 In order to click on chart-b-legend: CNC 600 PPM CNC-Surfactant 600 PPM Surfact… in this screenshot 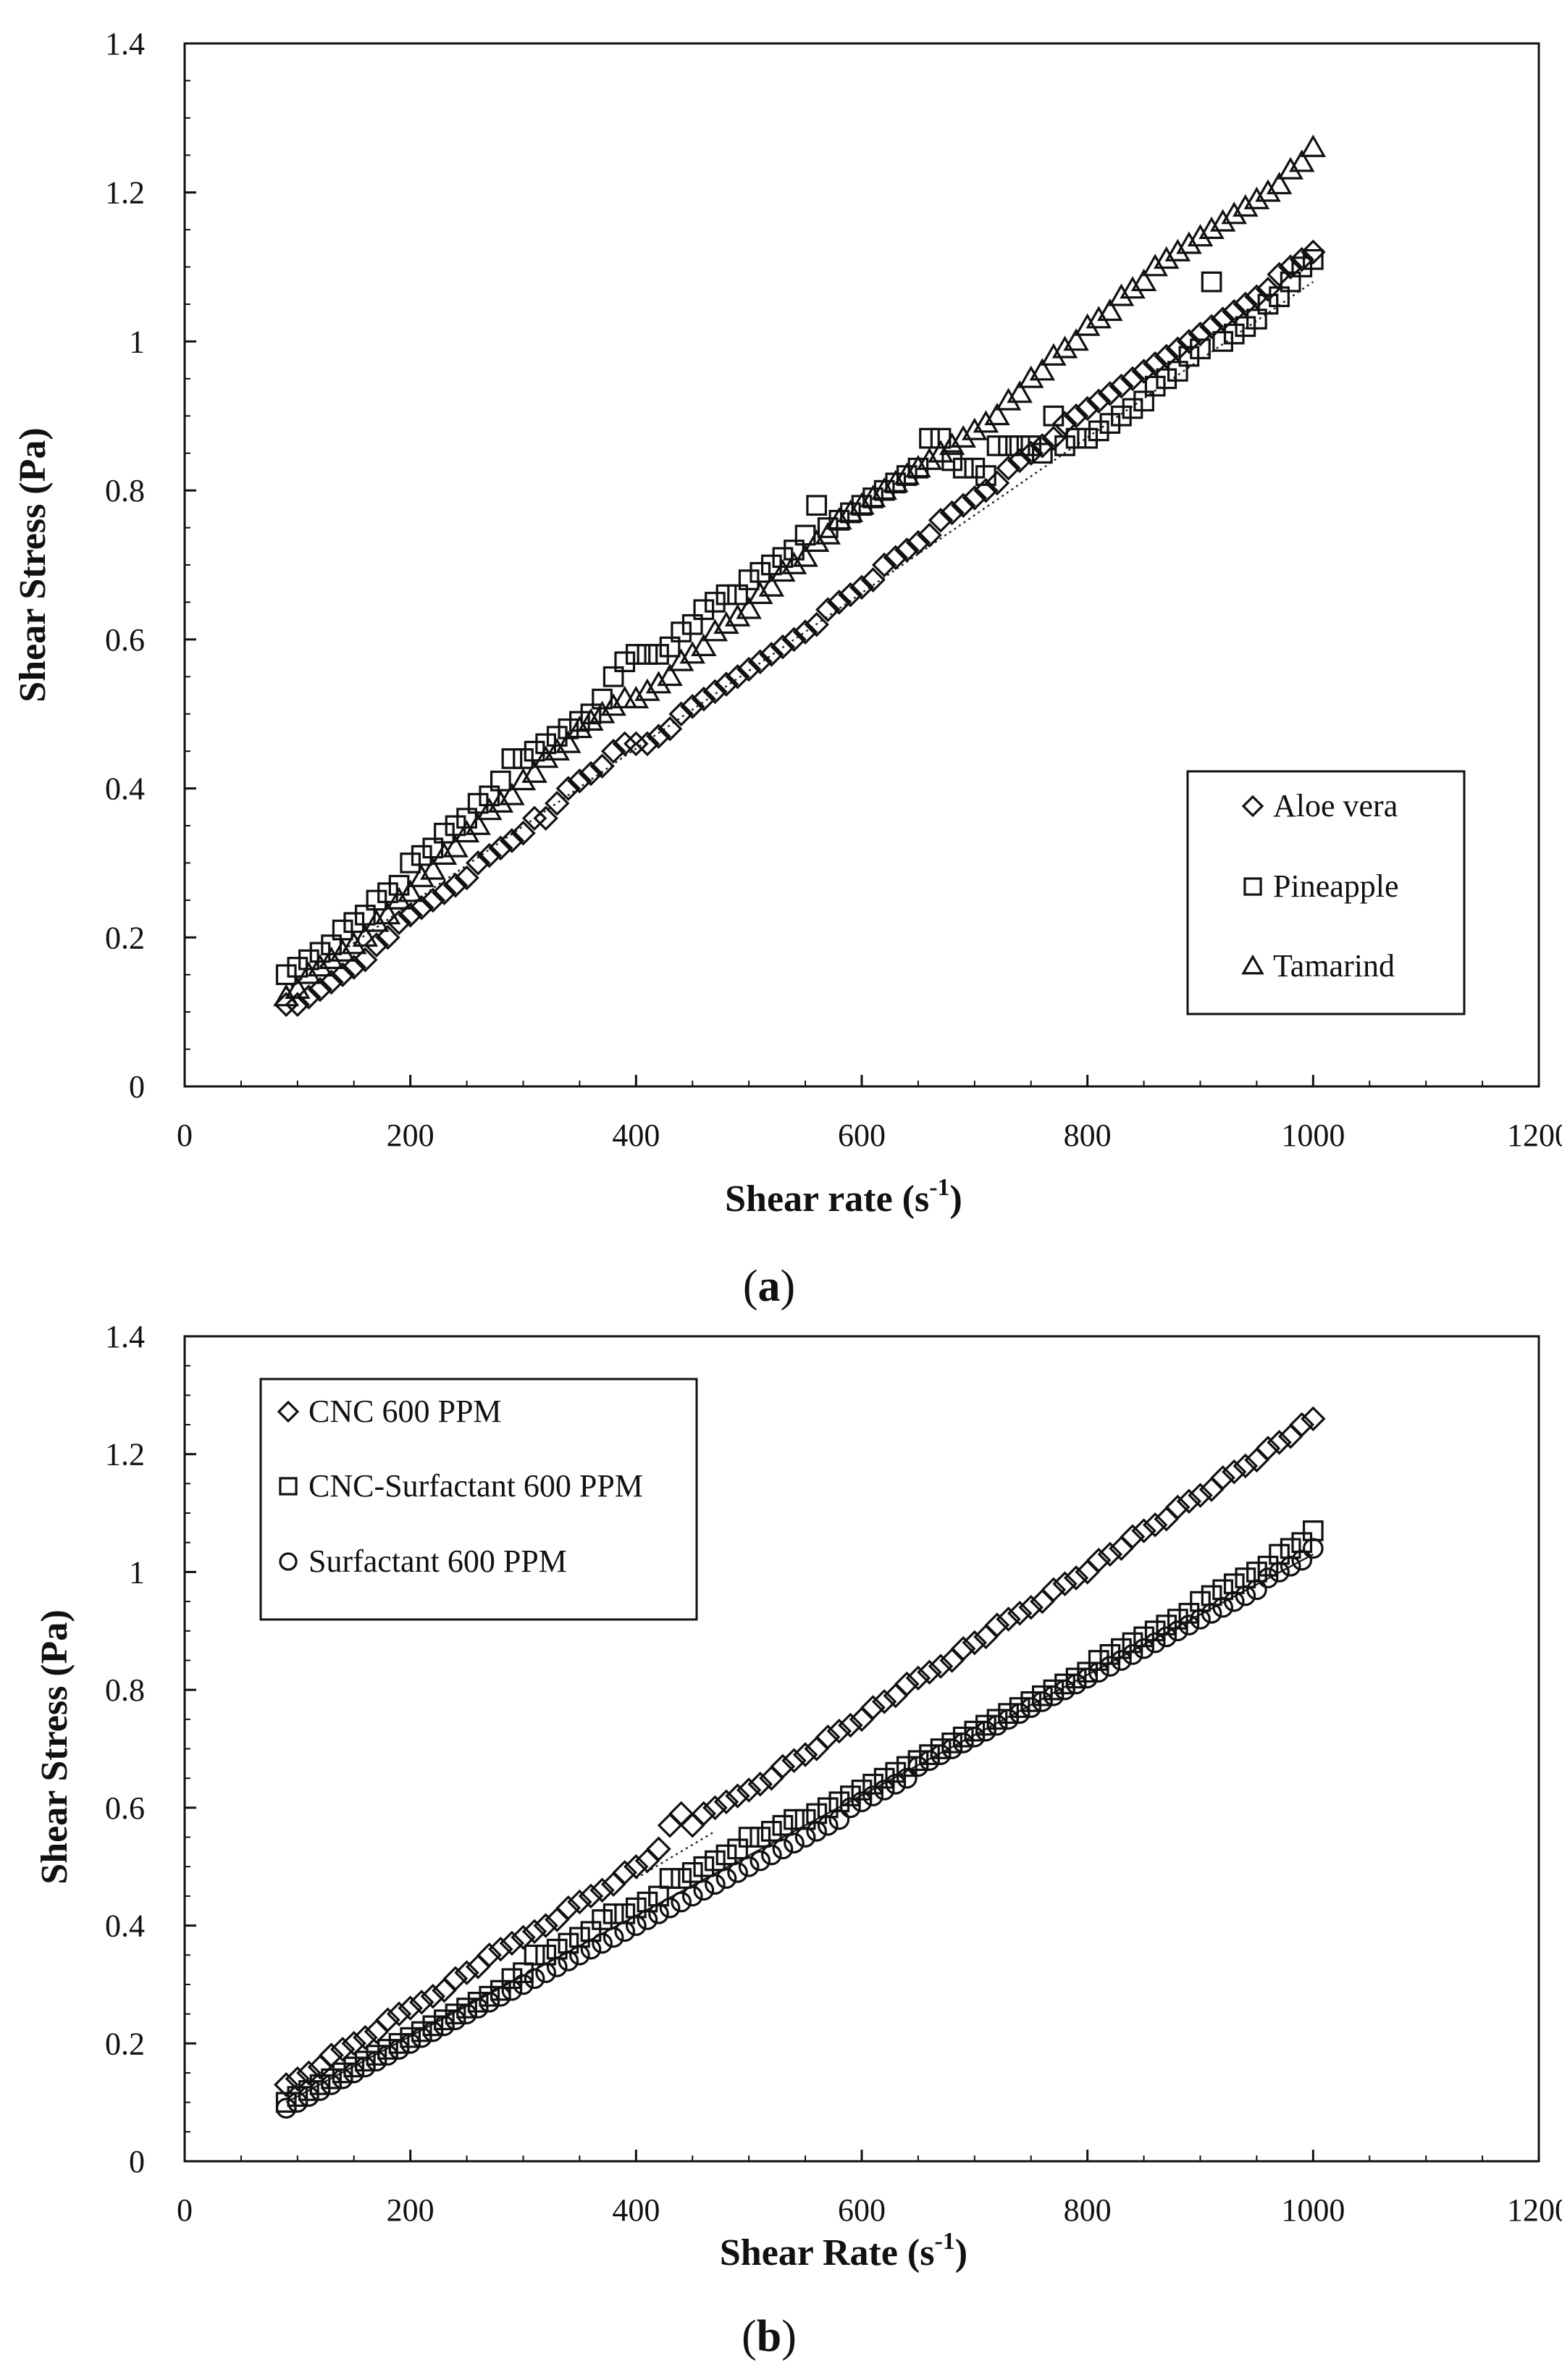, I will do `click(478, 1499)`.